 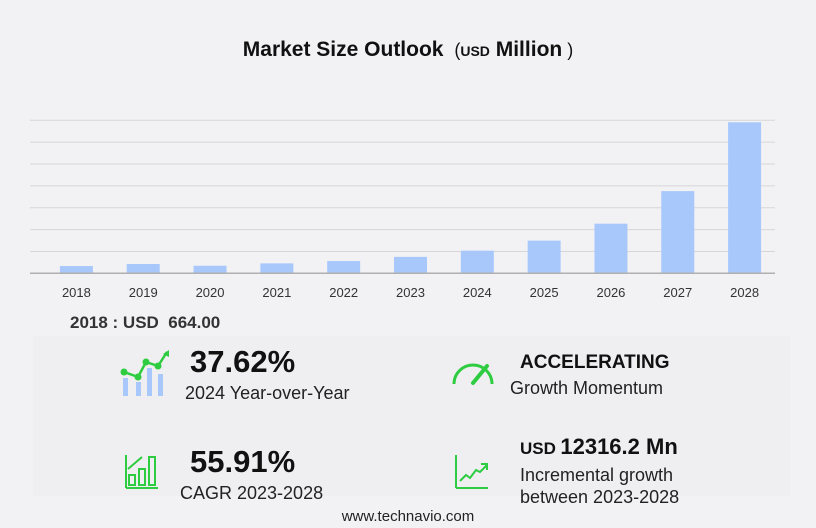 What do you see at coordinates (471, 472) in the screenshot?
I see `trend-up-icon` at bounding box center [471, 472].